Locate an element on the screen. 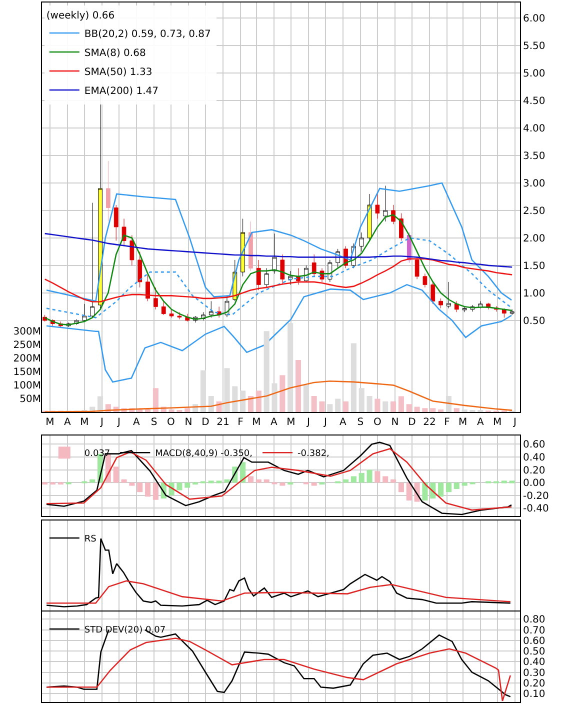  x-tick-label: 21 is located at coordinates (223, 422).